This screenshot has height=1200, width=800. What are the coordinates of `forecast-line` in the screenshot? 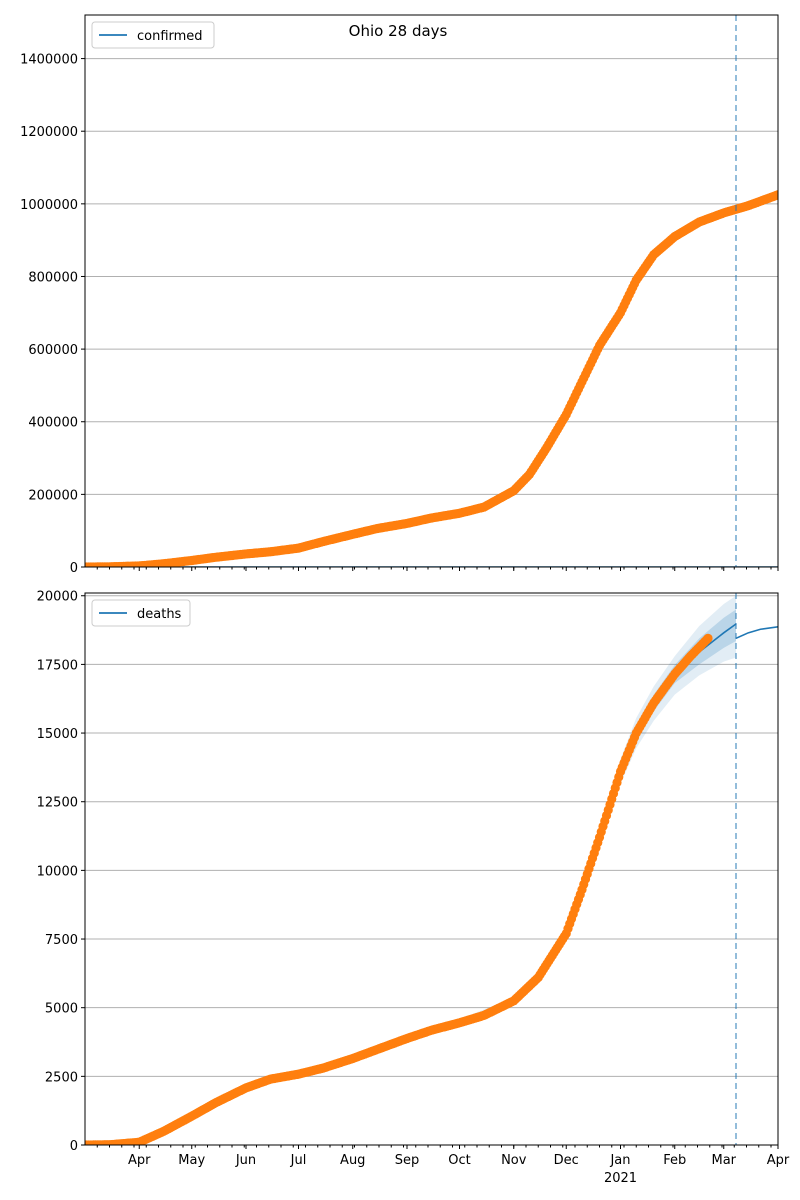 It's located at (756, 632).